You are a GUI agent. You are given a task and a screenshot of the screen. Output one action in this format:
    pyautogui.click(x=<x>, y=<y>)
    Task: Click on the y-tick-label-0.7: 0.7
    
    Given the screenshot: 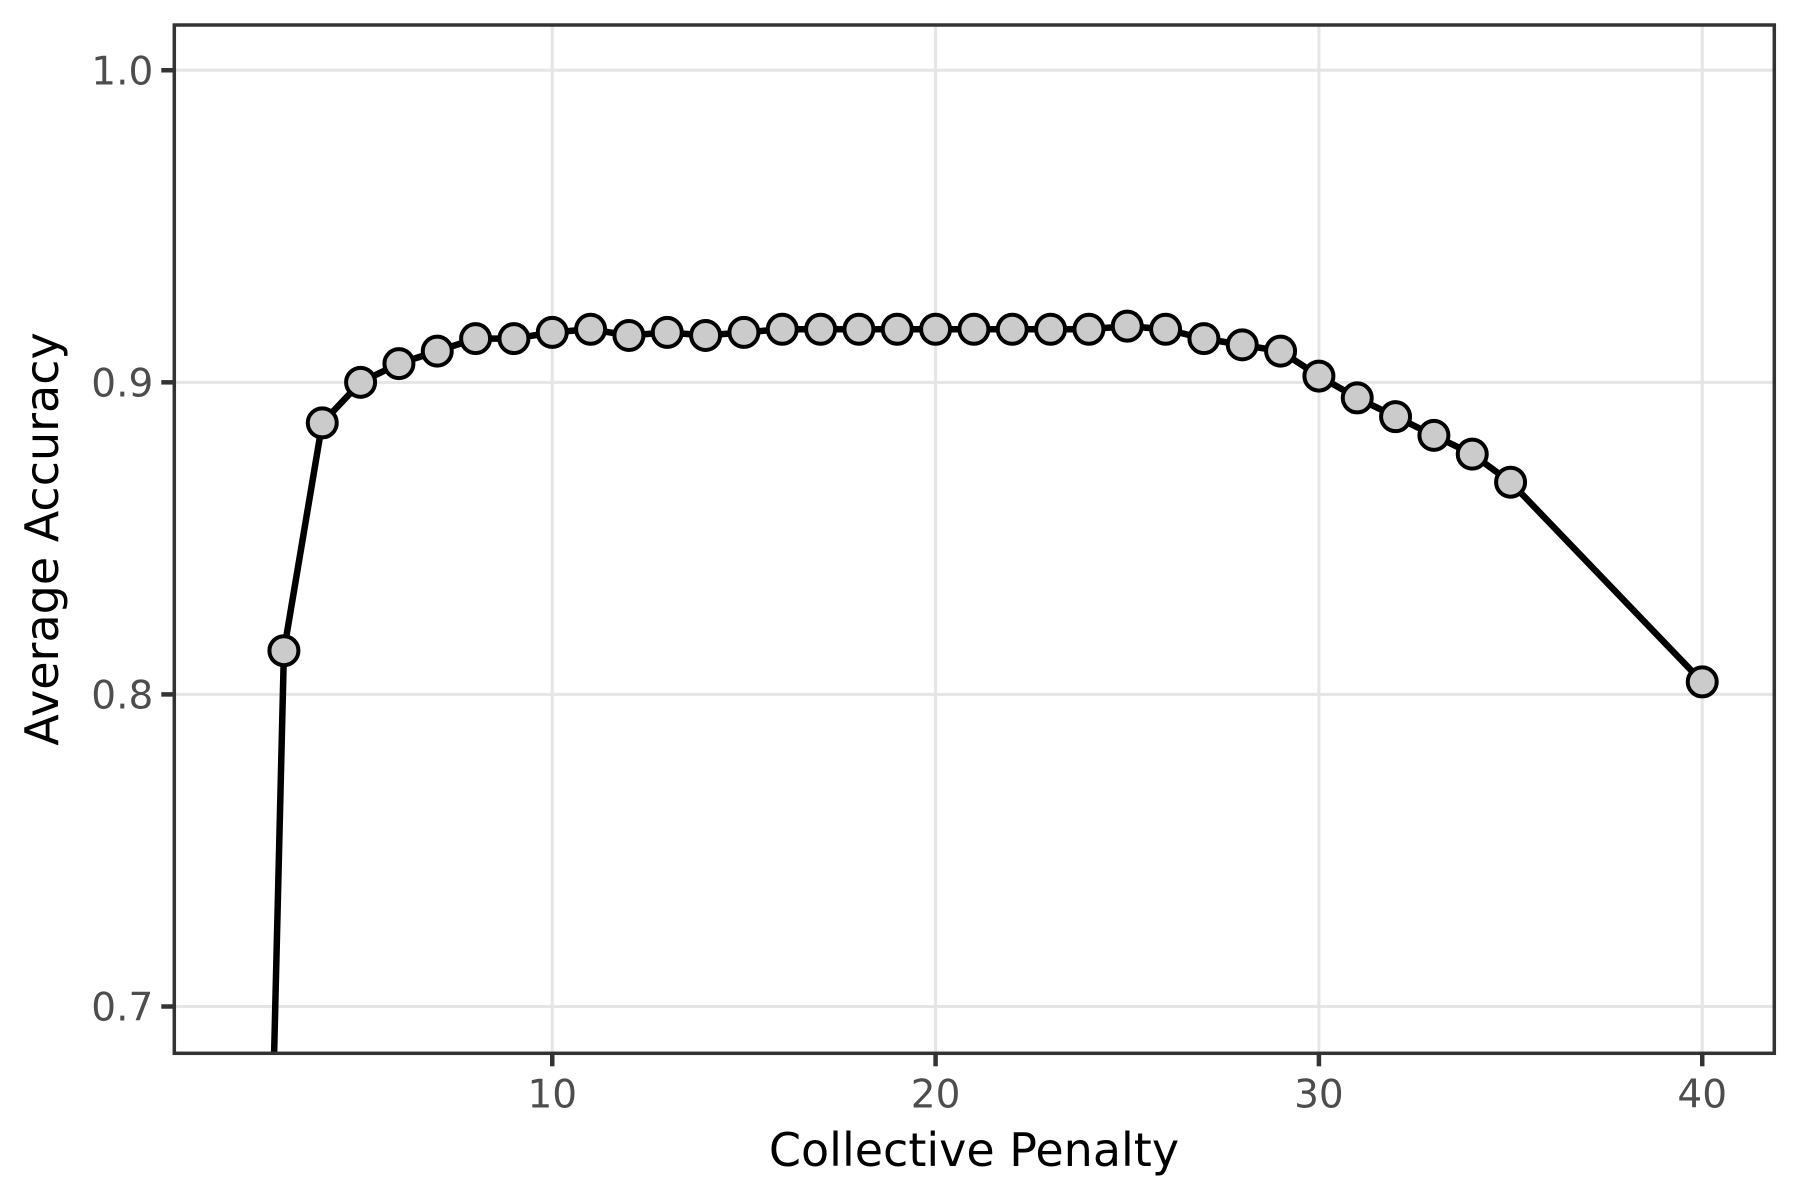 What is the action you would take?
    pyautogui.click(x=122, y=1007)
    